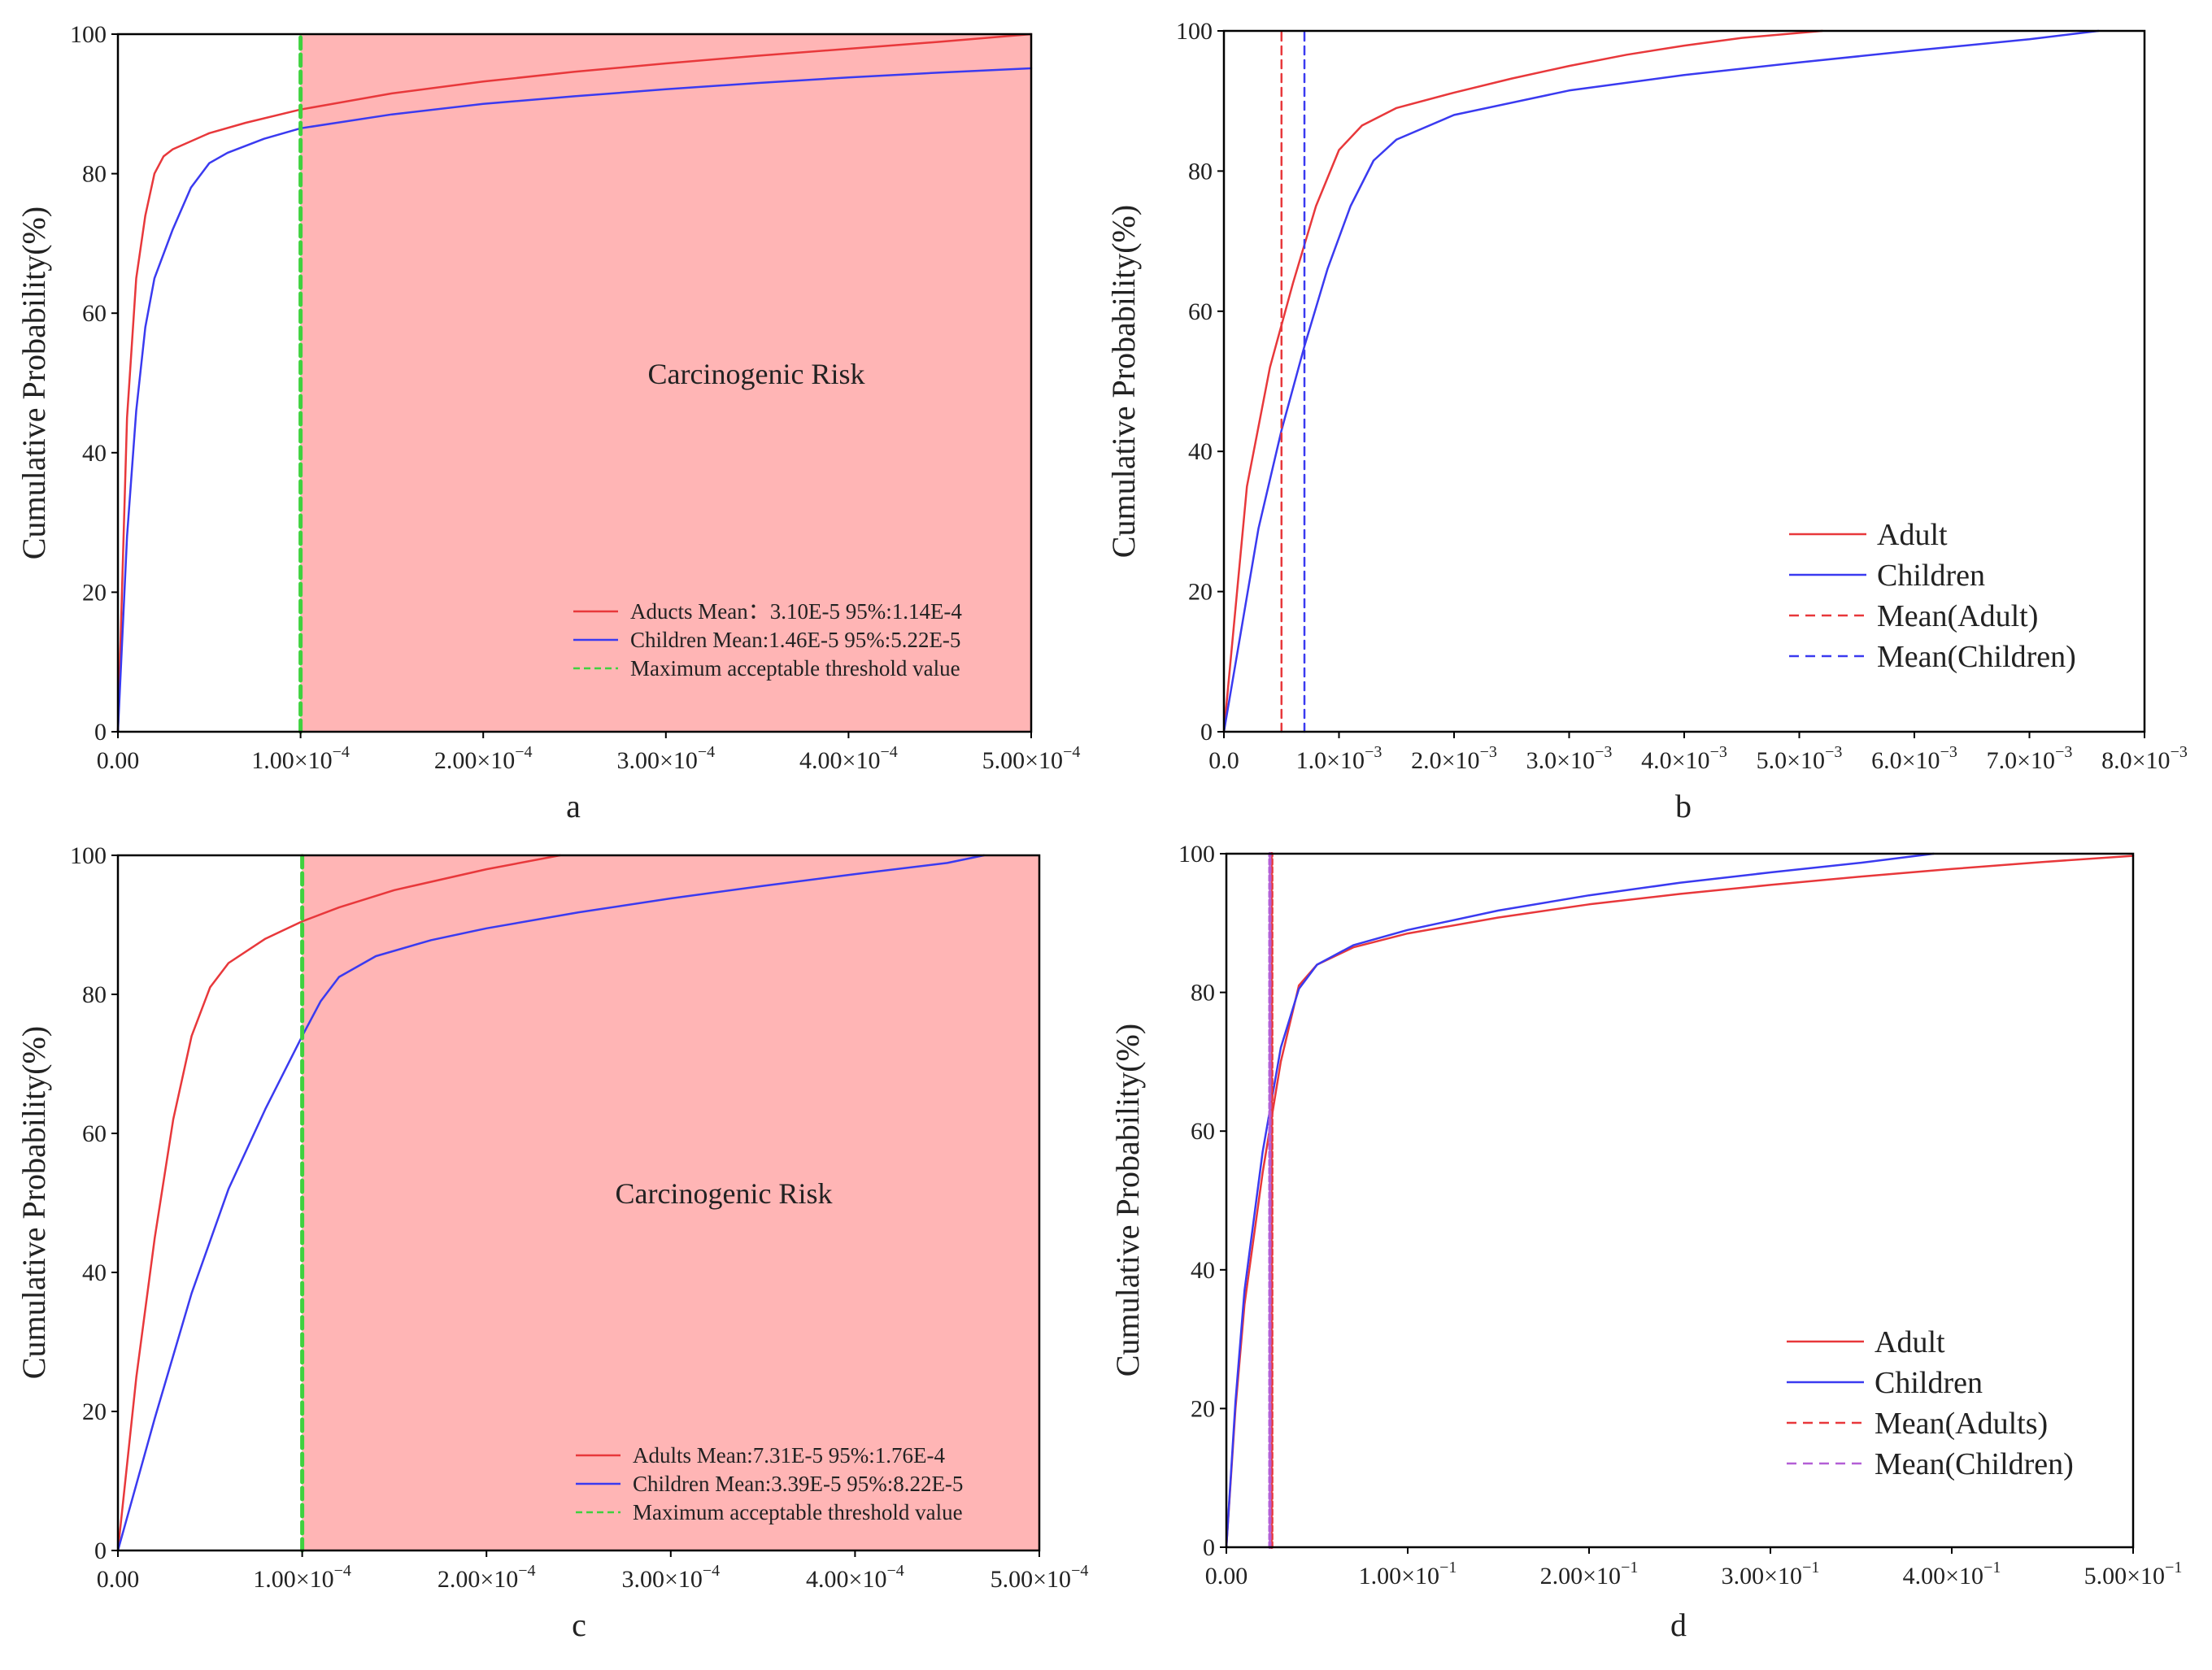  I want to click on x-tick-label: 5.00×10⁻¹, so click(2133, 1574).